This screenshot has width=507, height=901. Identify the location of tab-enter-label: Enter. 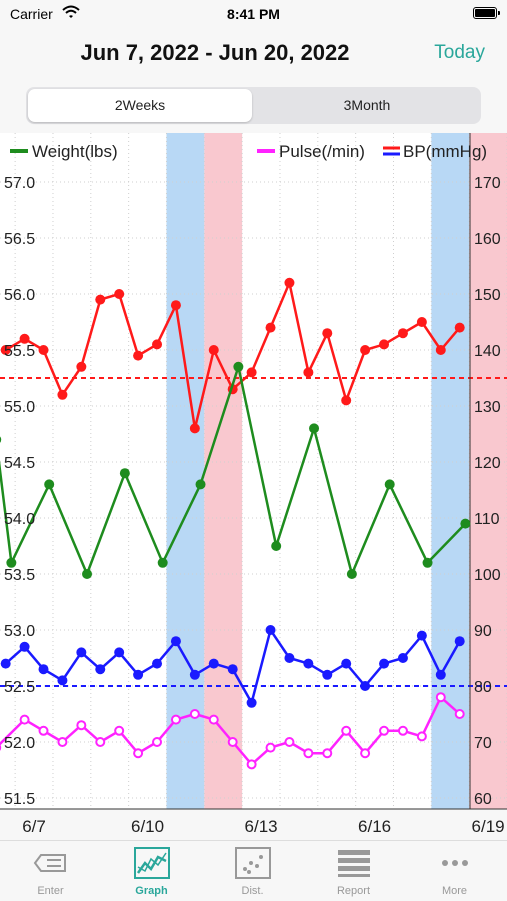
(50, 891).